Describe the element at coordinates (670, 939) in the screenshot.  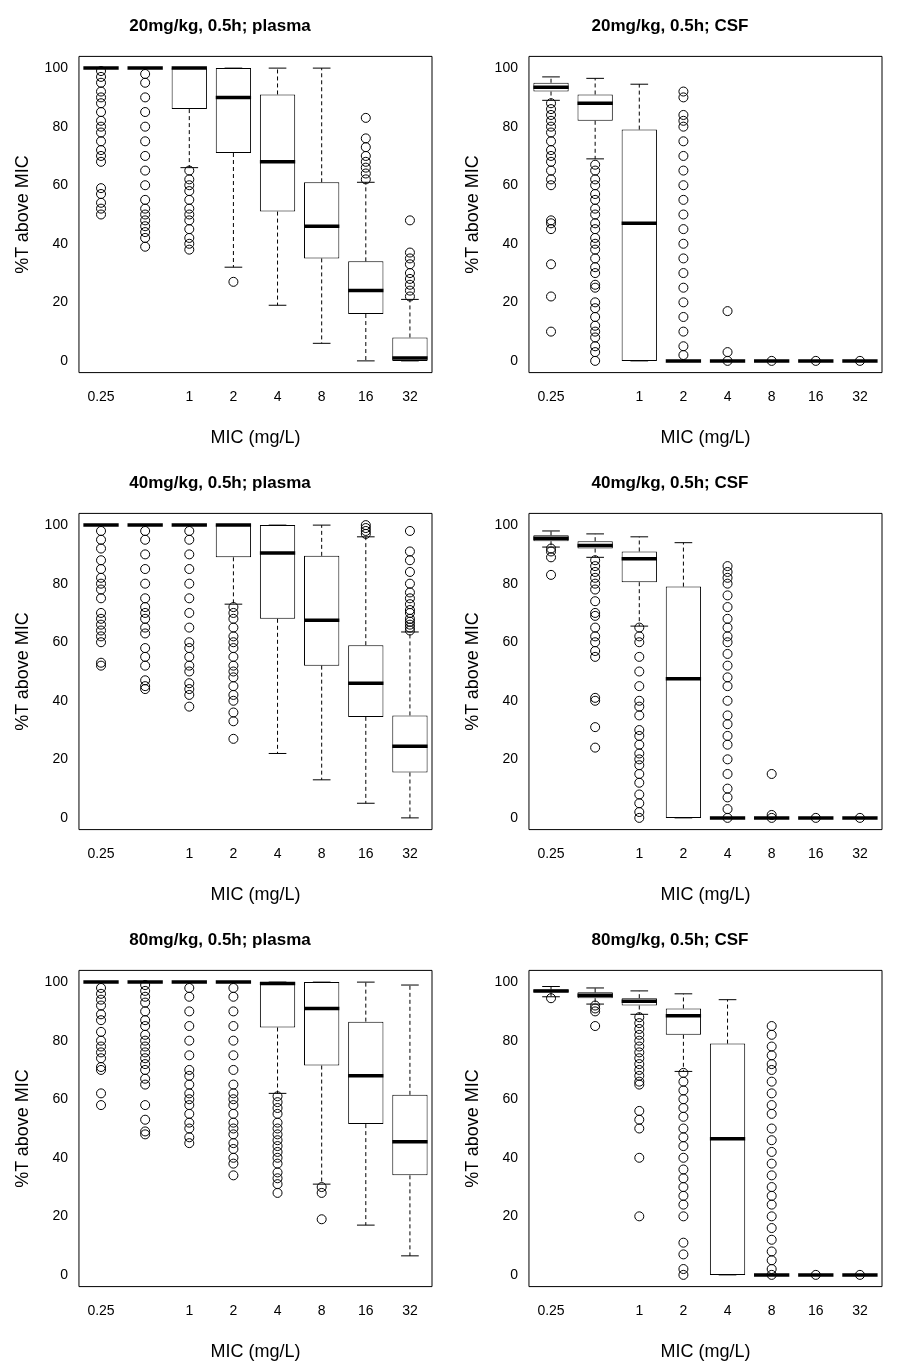
I see `chart-title: 80mg/kg, 0.5h; CSF` at that location.